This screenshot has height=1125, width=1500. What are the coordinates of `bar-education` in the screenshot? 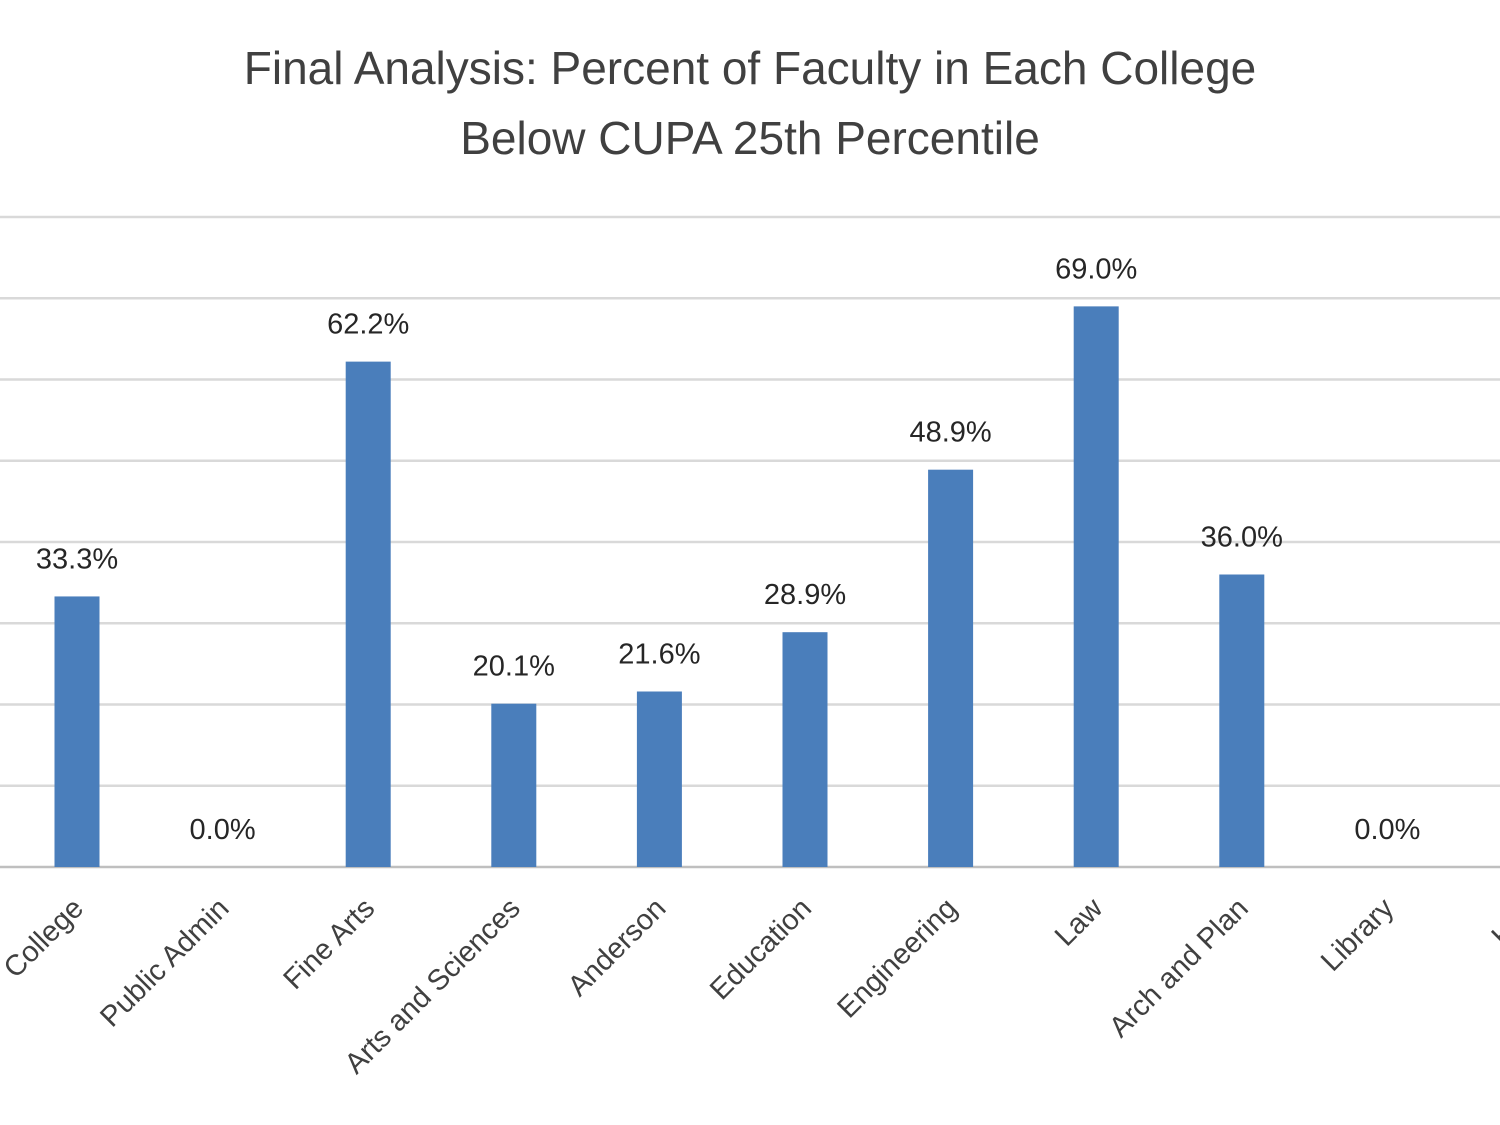 It's located at (805, 749).